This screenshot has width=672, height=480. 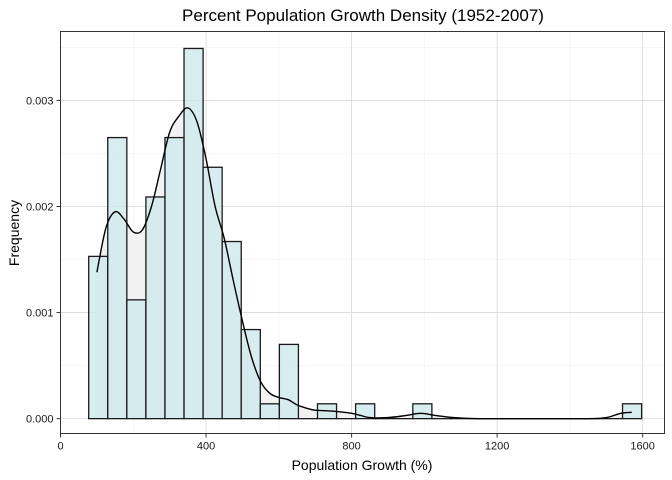 I want to click on x-axis: 0 400 800 1200 1600, so click(x=356, y=443).